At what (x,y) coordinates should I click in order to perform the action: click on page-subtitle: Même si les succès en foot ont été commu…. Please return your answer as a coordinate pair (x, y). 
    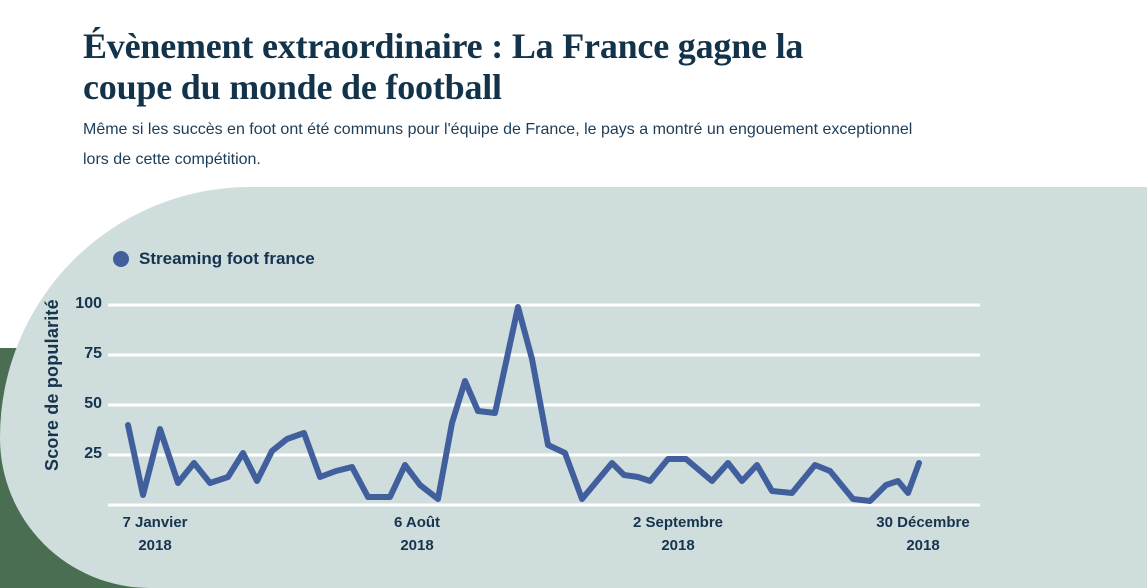
    Looking at the image, I should click on (498, 144).